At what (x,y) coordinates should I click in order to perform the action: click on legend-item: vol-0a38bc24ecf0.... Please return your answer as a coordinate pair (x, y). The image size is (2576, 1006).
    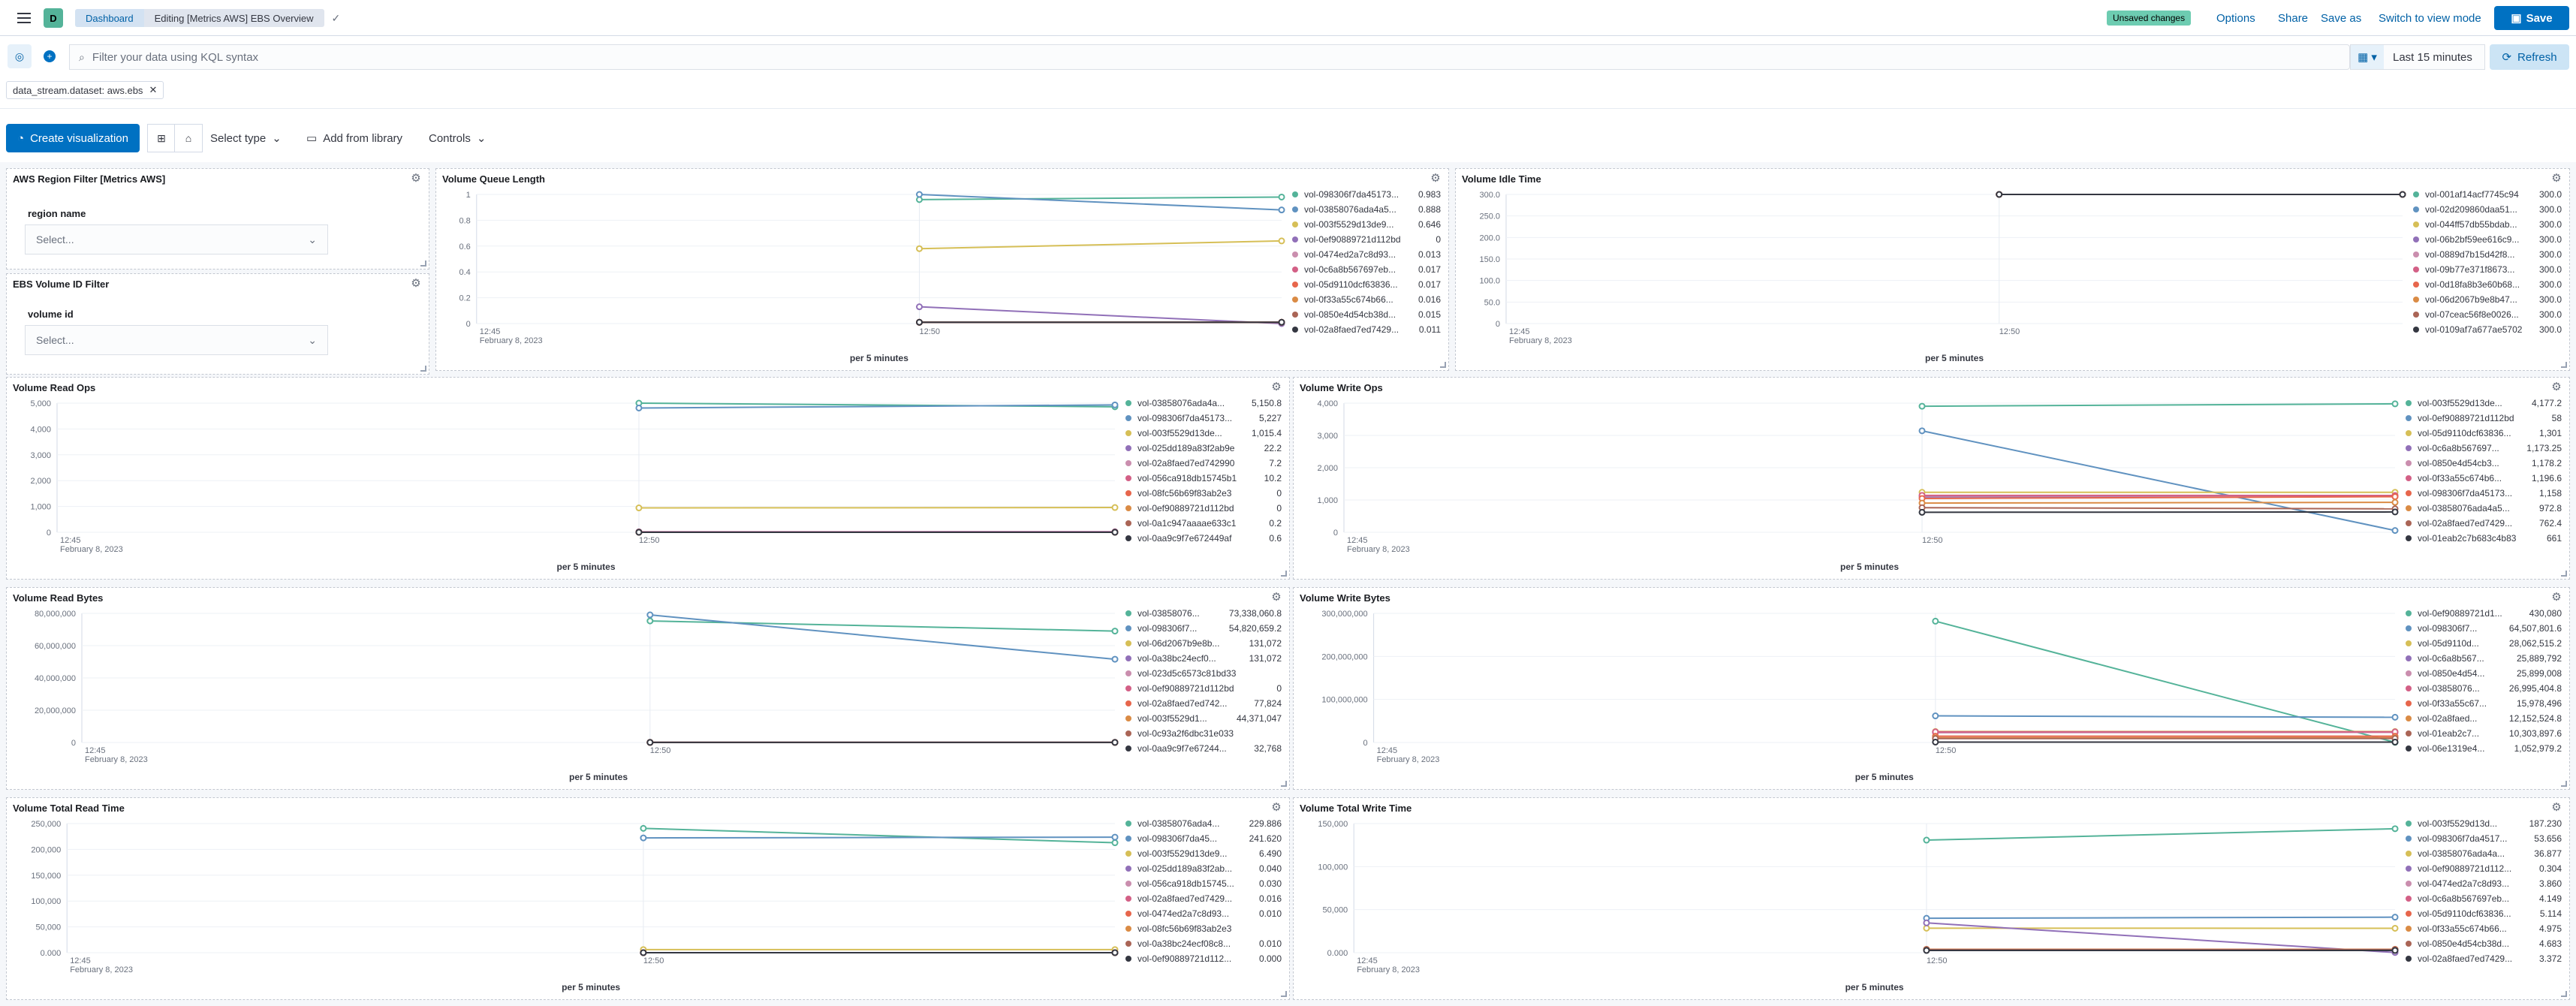
    Looking at the image, I should click on (1176, 658).